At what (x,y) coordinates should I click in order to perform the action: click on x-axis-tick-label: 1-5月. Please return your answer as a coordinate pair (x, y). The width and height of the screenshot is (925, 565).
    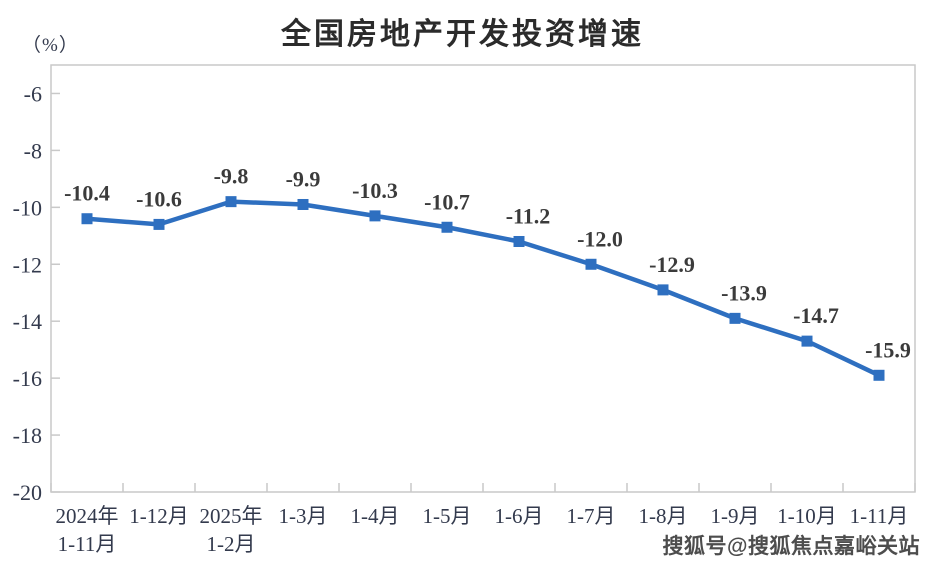
    Looking at the image, I should click on (447, 516).